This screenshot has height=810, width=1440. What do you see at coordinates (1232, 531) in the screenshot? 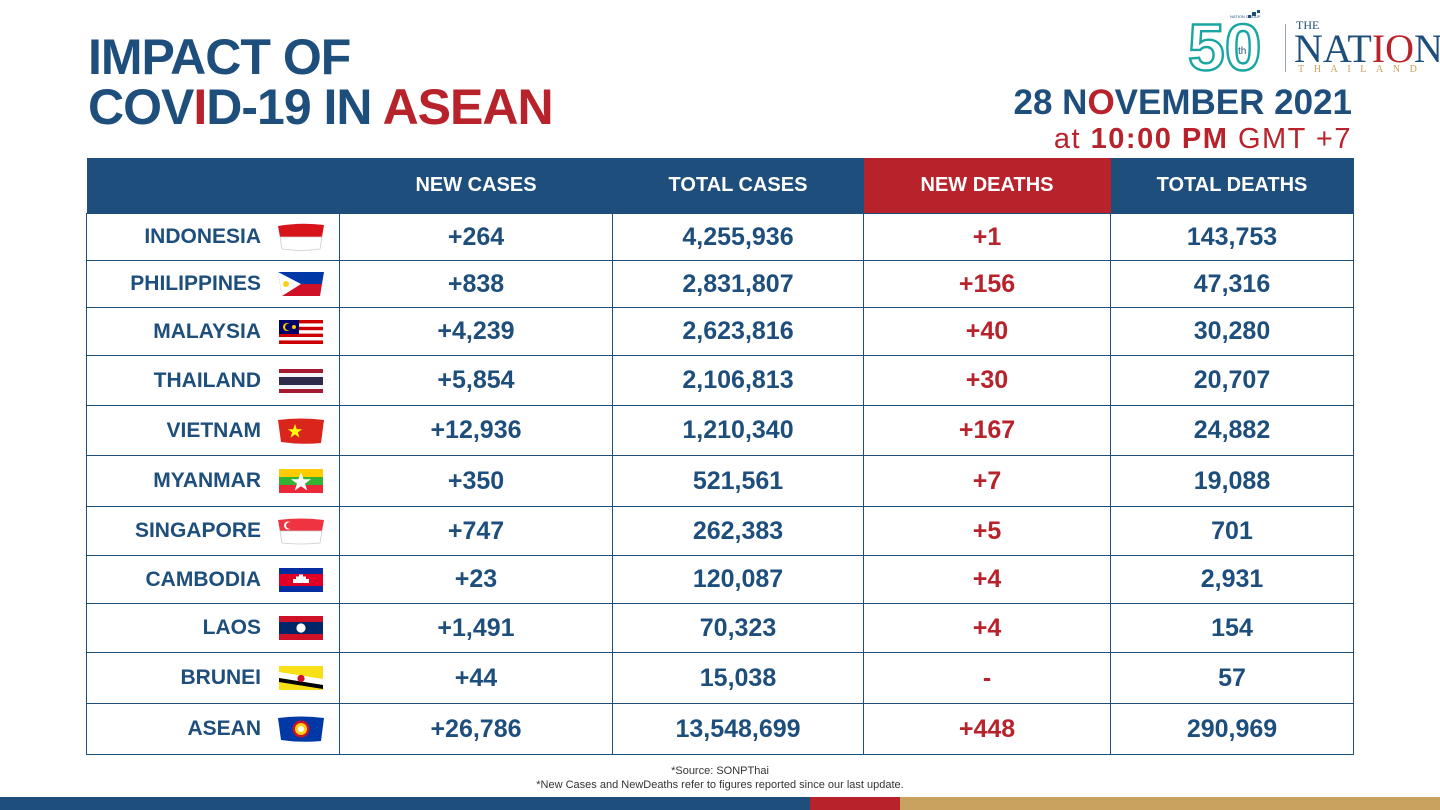
I see `total-deaths-cell: 701` at bounding box center [1232, 531].